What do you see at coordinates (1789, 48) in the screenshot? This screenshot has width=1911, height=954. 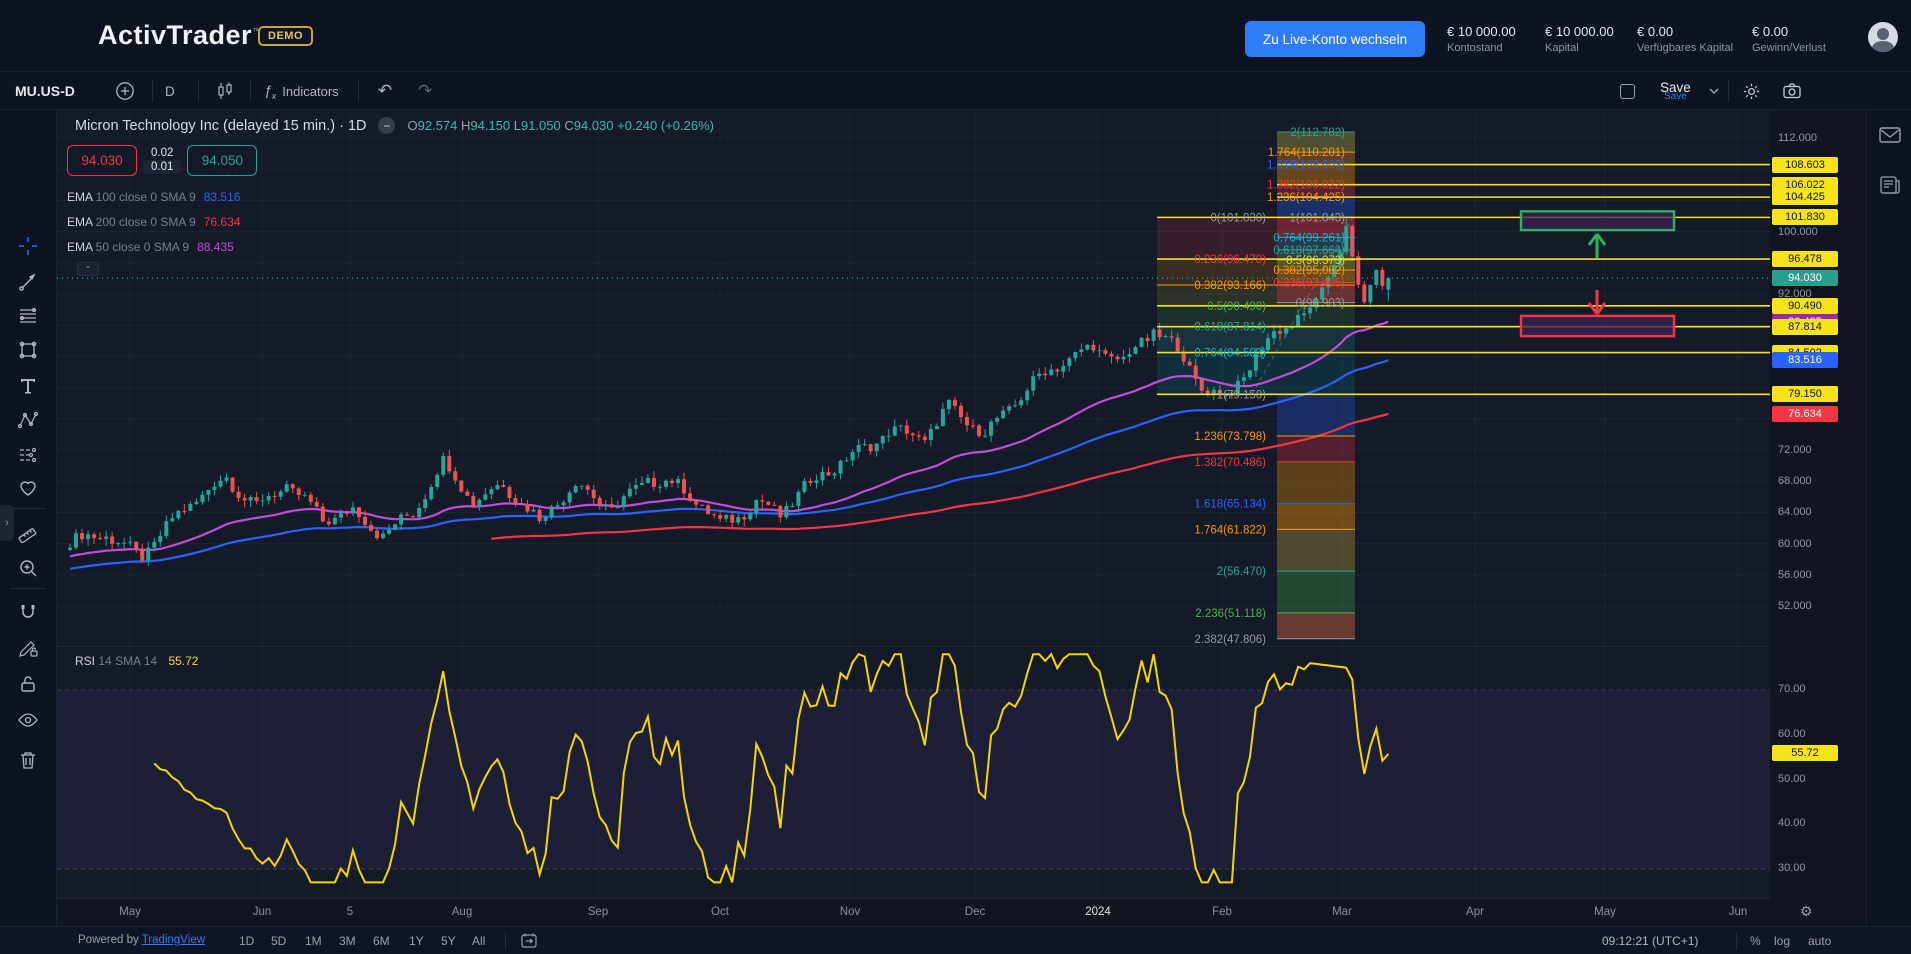 I see `account-label: Gewinn/Verlust` at bounding box center [1789, 48].